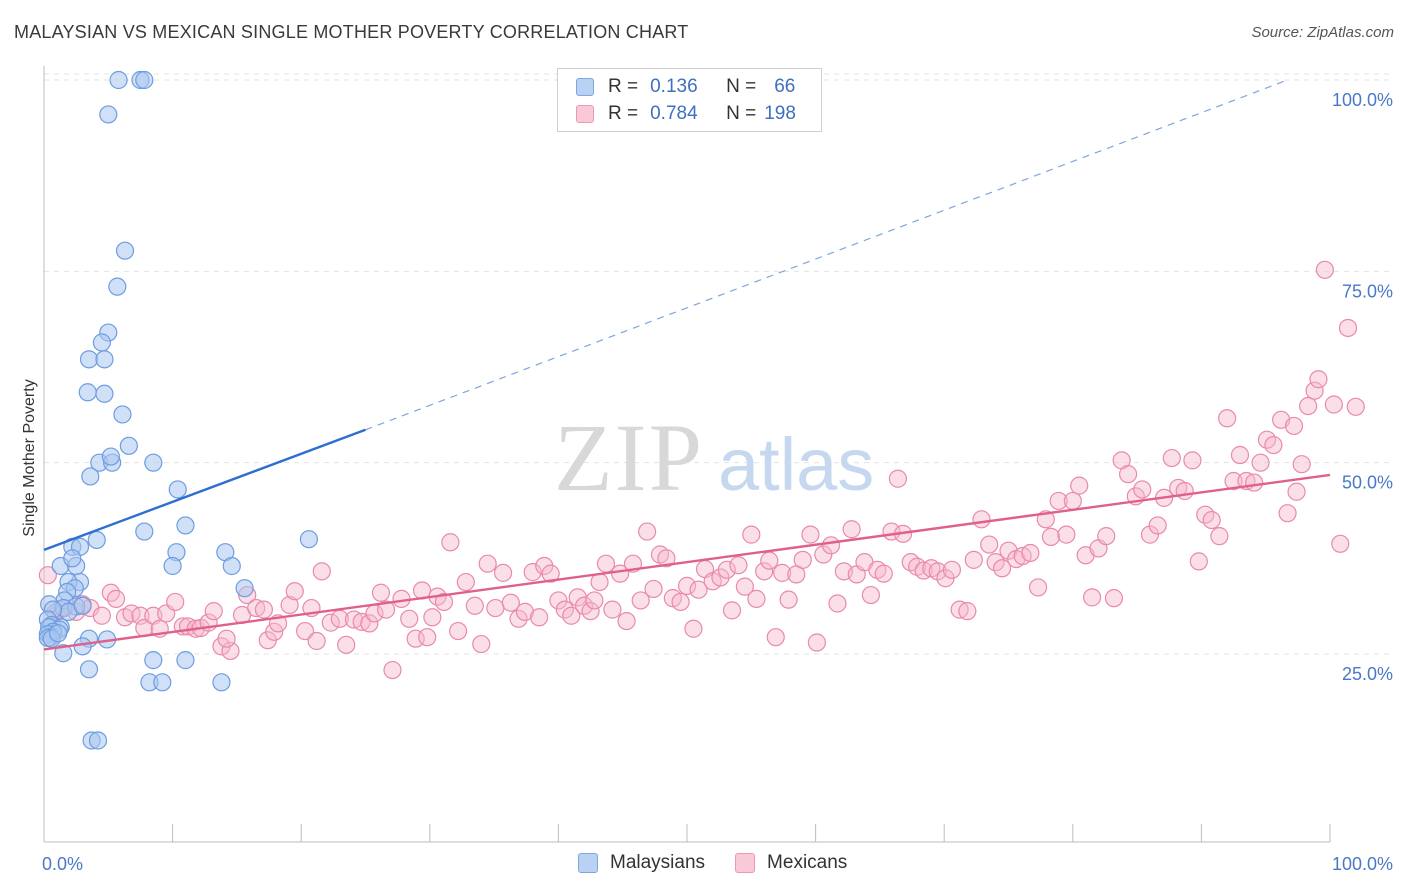 This screenshot has height=892, width=1406. I want to click on y-tick-label: 50.0%, so click(1367, 483).